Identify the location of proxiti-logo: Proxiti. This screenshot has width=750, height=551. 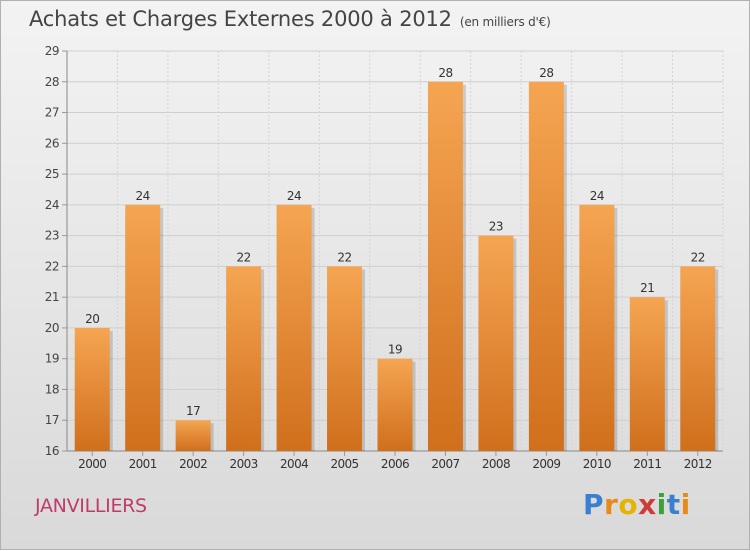
(637, 504).